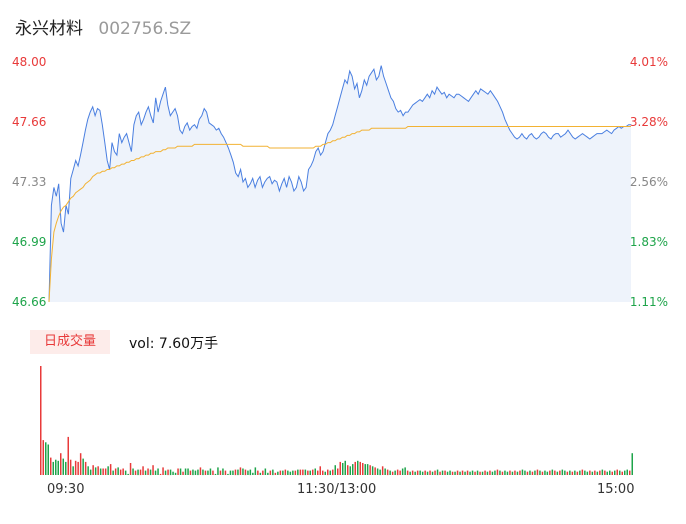 The width and height of the screenshot is (686, 524). I want to click on price-tick-label: 48.00, so click(29, 62).